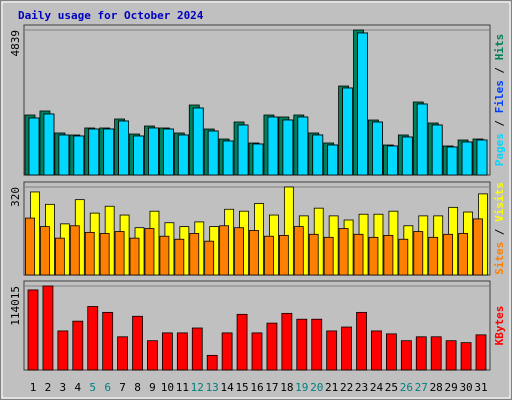  I want to click on x-tick-label: 18, so click(286, 387).